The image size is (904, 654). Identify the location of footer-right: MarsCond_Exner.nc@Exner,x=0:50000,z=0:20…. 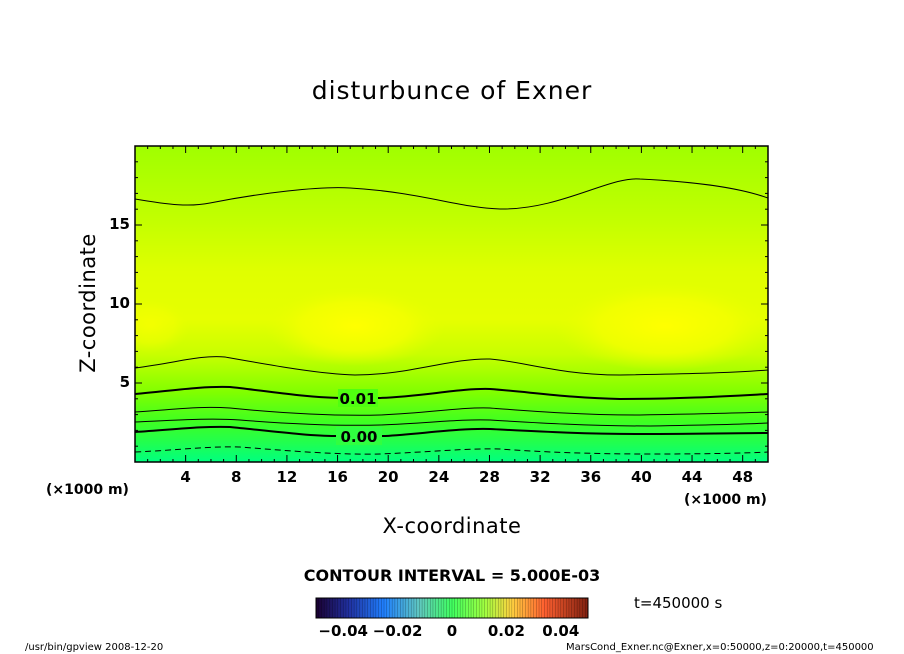
(720, 647).